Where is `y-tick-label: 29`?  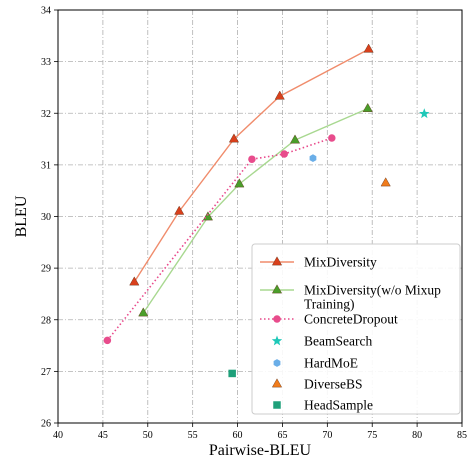 y-tick-label: 29 is located at coordinates (46, 269).